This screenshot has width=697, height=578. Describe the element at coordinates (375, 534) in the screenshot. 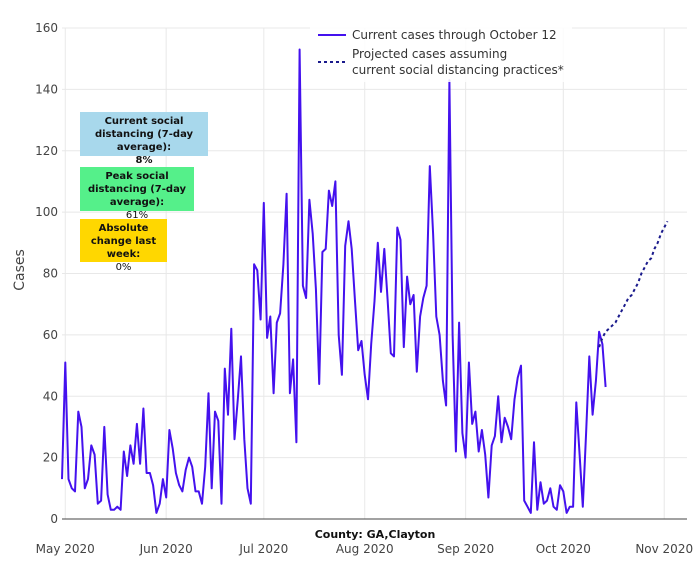

I see `county-label: County: GA,Clayton` at that location.